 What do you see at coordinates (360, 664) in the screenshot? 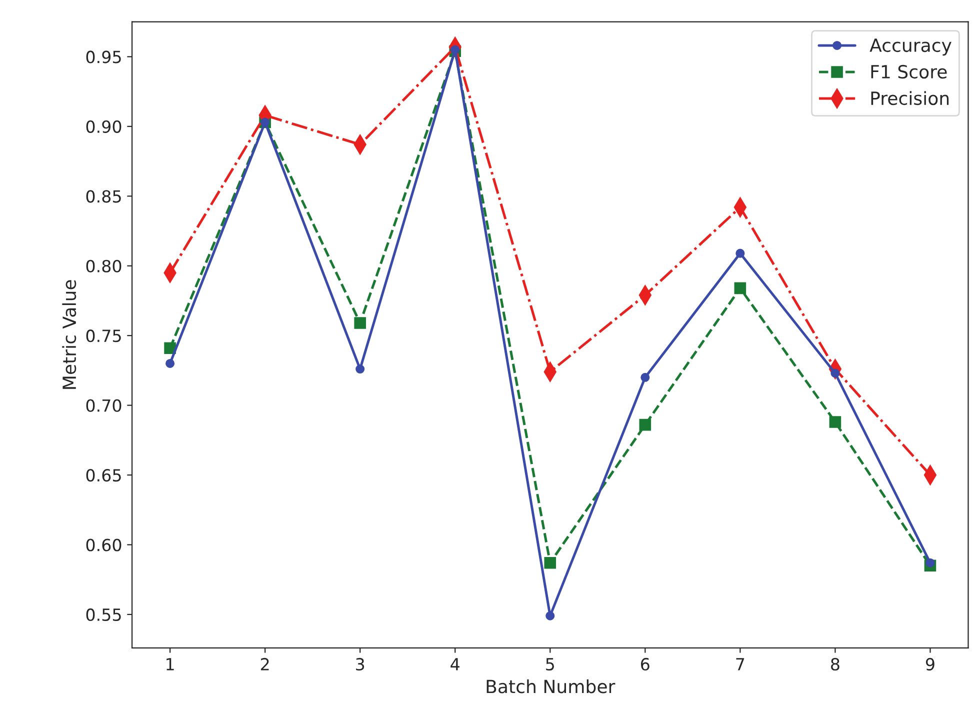
I see `x-tick-label: 3` at bounding box center [360, 664].